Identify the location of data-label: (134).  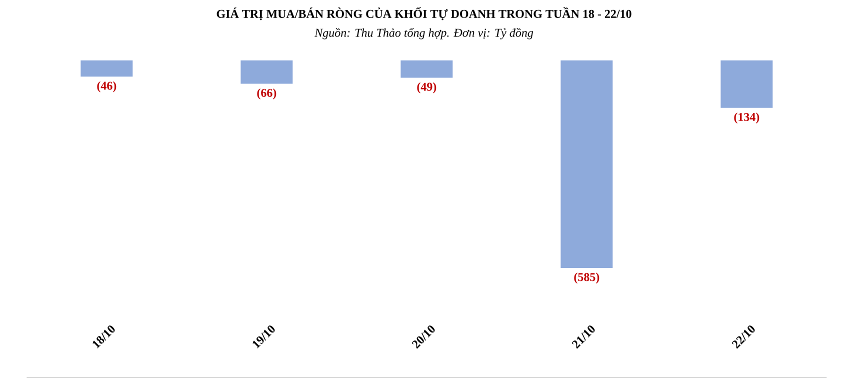
(747, 118).